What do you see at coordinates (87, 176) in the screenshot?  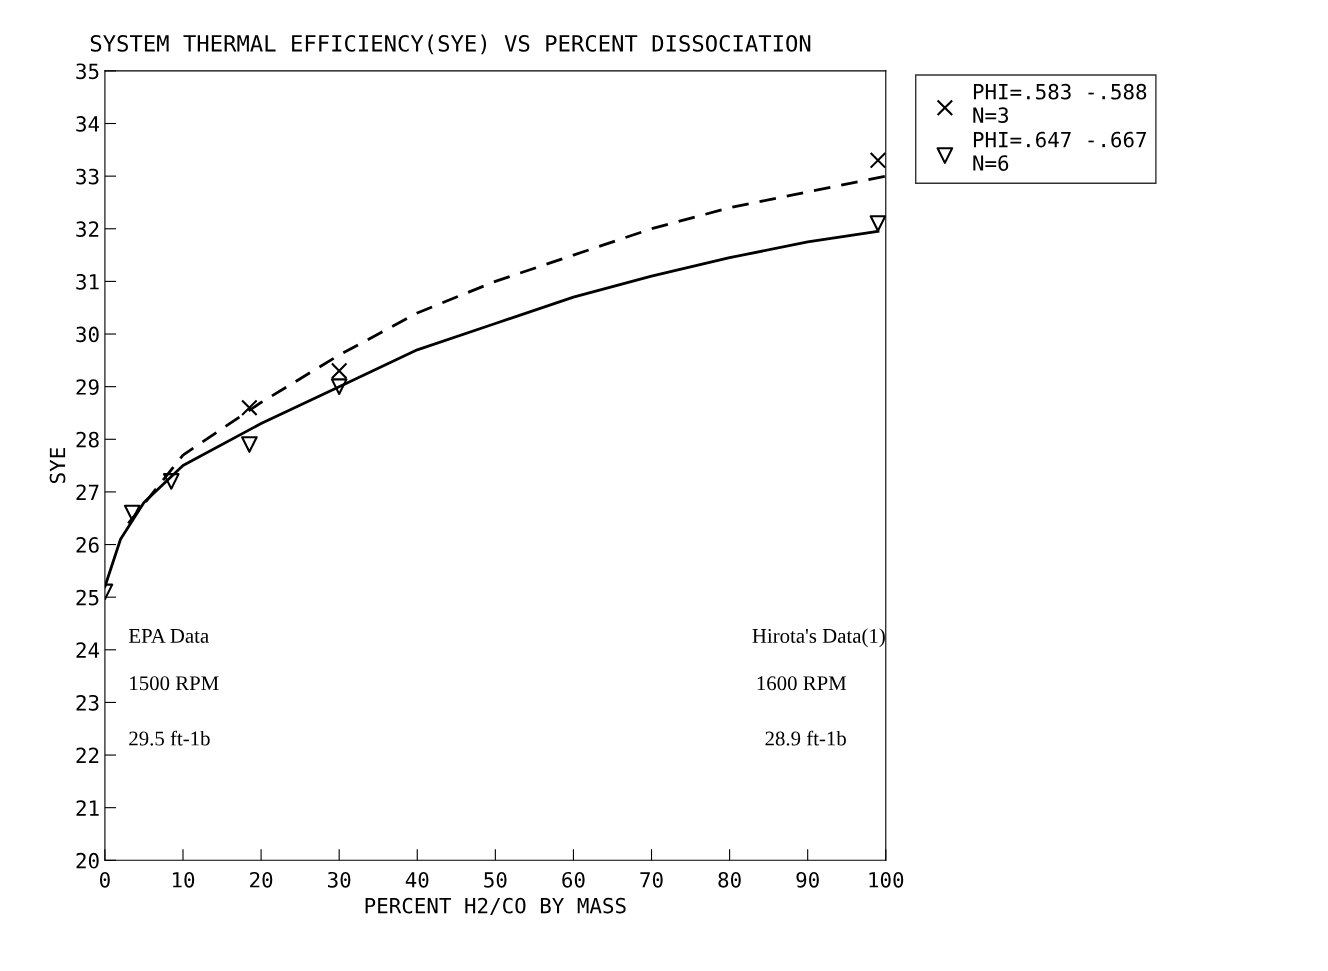 I see `y-tick-label: 33` at bounding box center [87, 176].